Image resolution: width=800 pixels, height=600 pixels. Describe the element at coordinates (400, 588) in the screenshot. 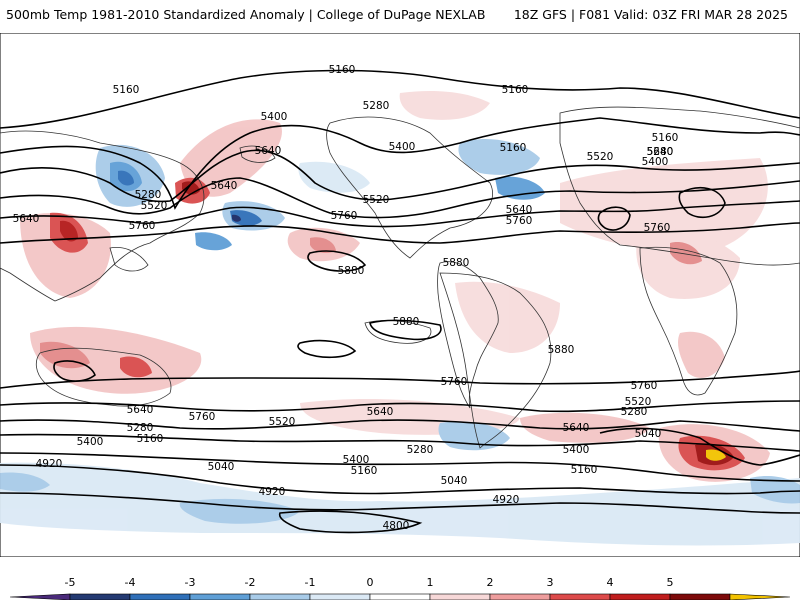

I see `colorbar: -5 -4 -3 -2 -1 0 1 2 3 4 5` at that location.